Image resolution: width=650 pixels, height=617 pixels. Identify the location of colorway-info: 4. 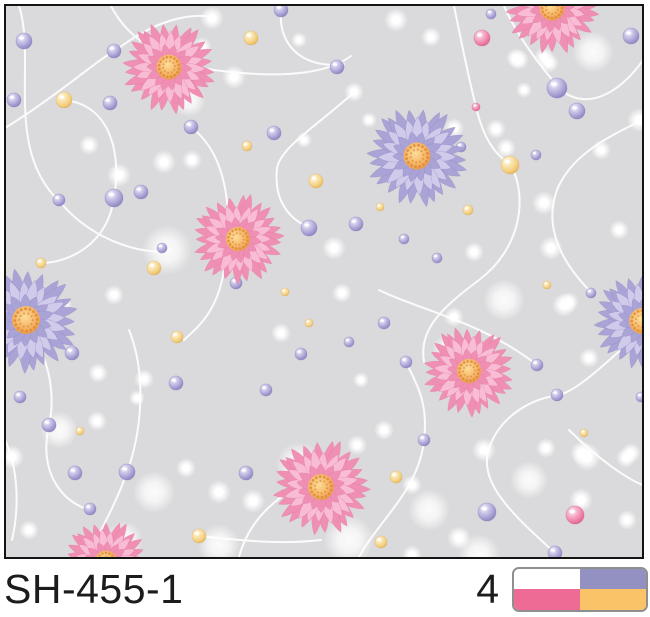
(563, 588).